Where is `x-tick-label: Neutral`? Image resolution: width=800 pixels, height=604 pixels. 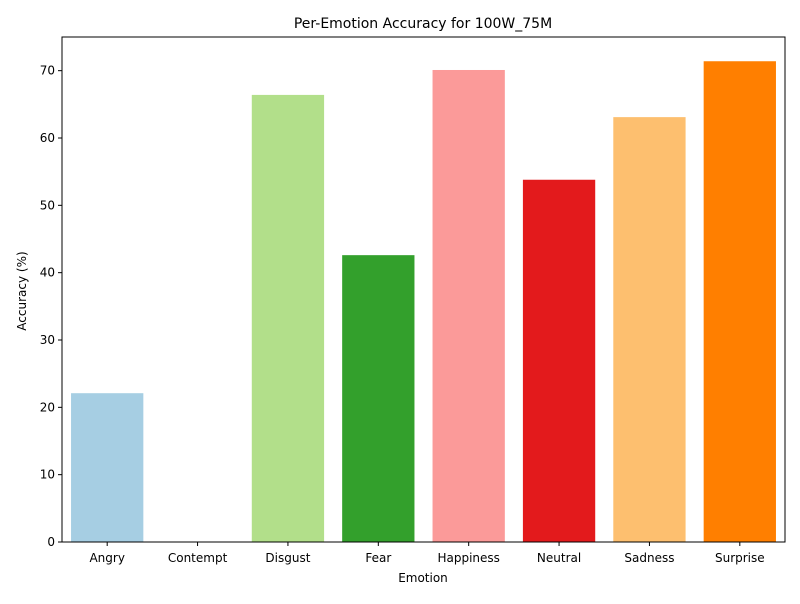
x-tick-label: Neutral is located at coordinates (559, 558).